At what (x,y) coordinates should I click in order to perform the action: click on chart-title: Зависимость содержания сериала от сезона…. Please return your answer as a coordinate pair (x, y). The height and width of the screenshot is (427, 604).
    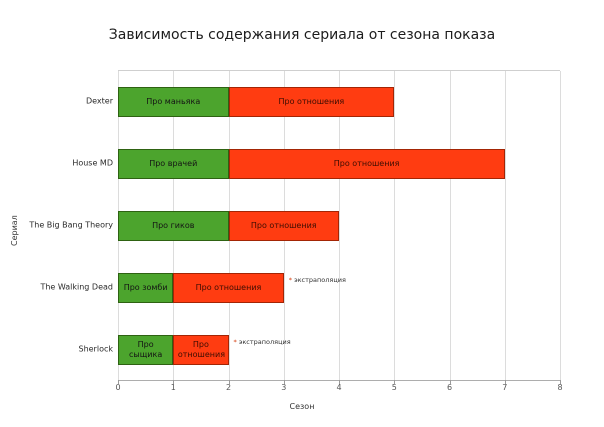
    Looking at the image, I should click on (302, 35).